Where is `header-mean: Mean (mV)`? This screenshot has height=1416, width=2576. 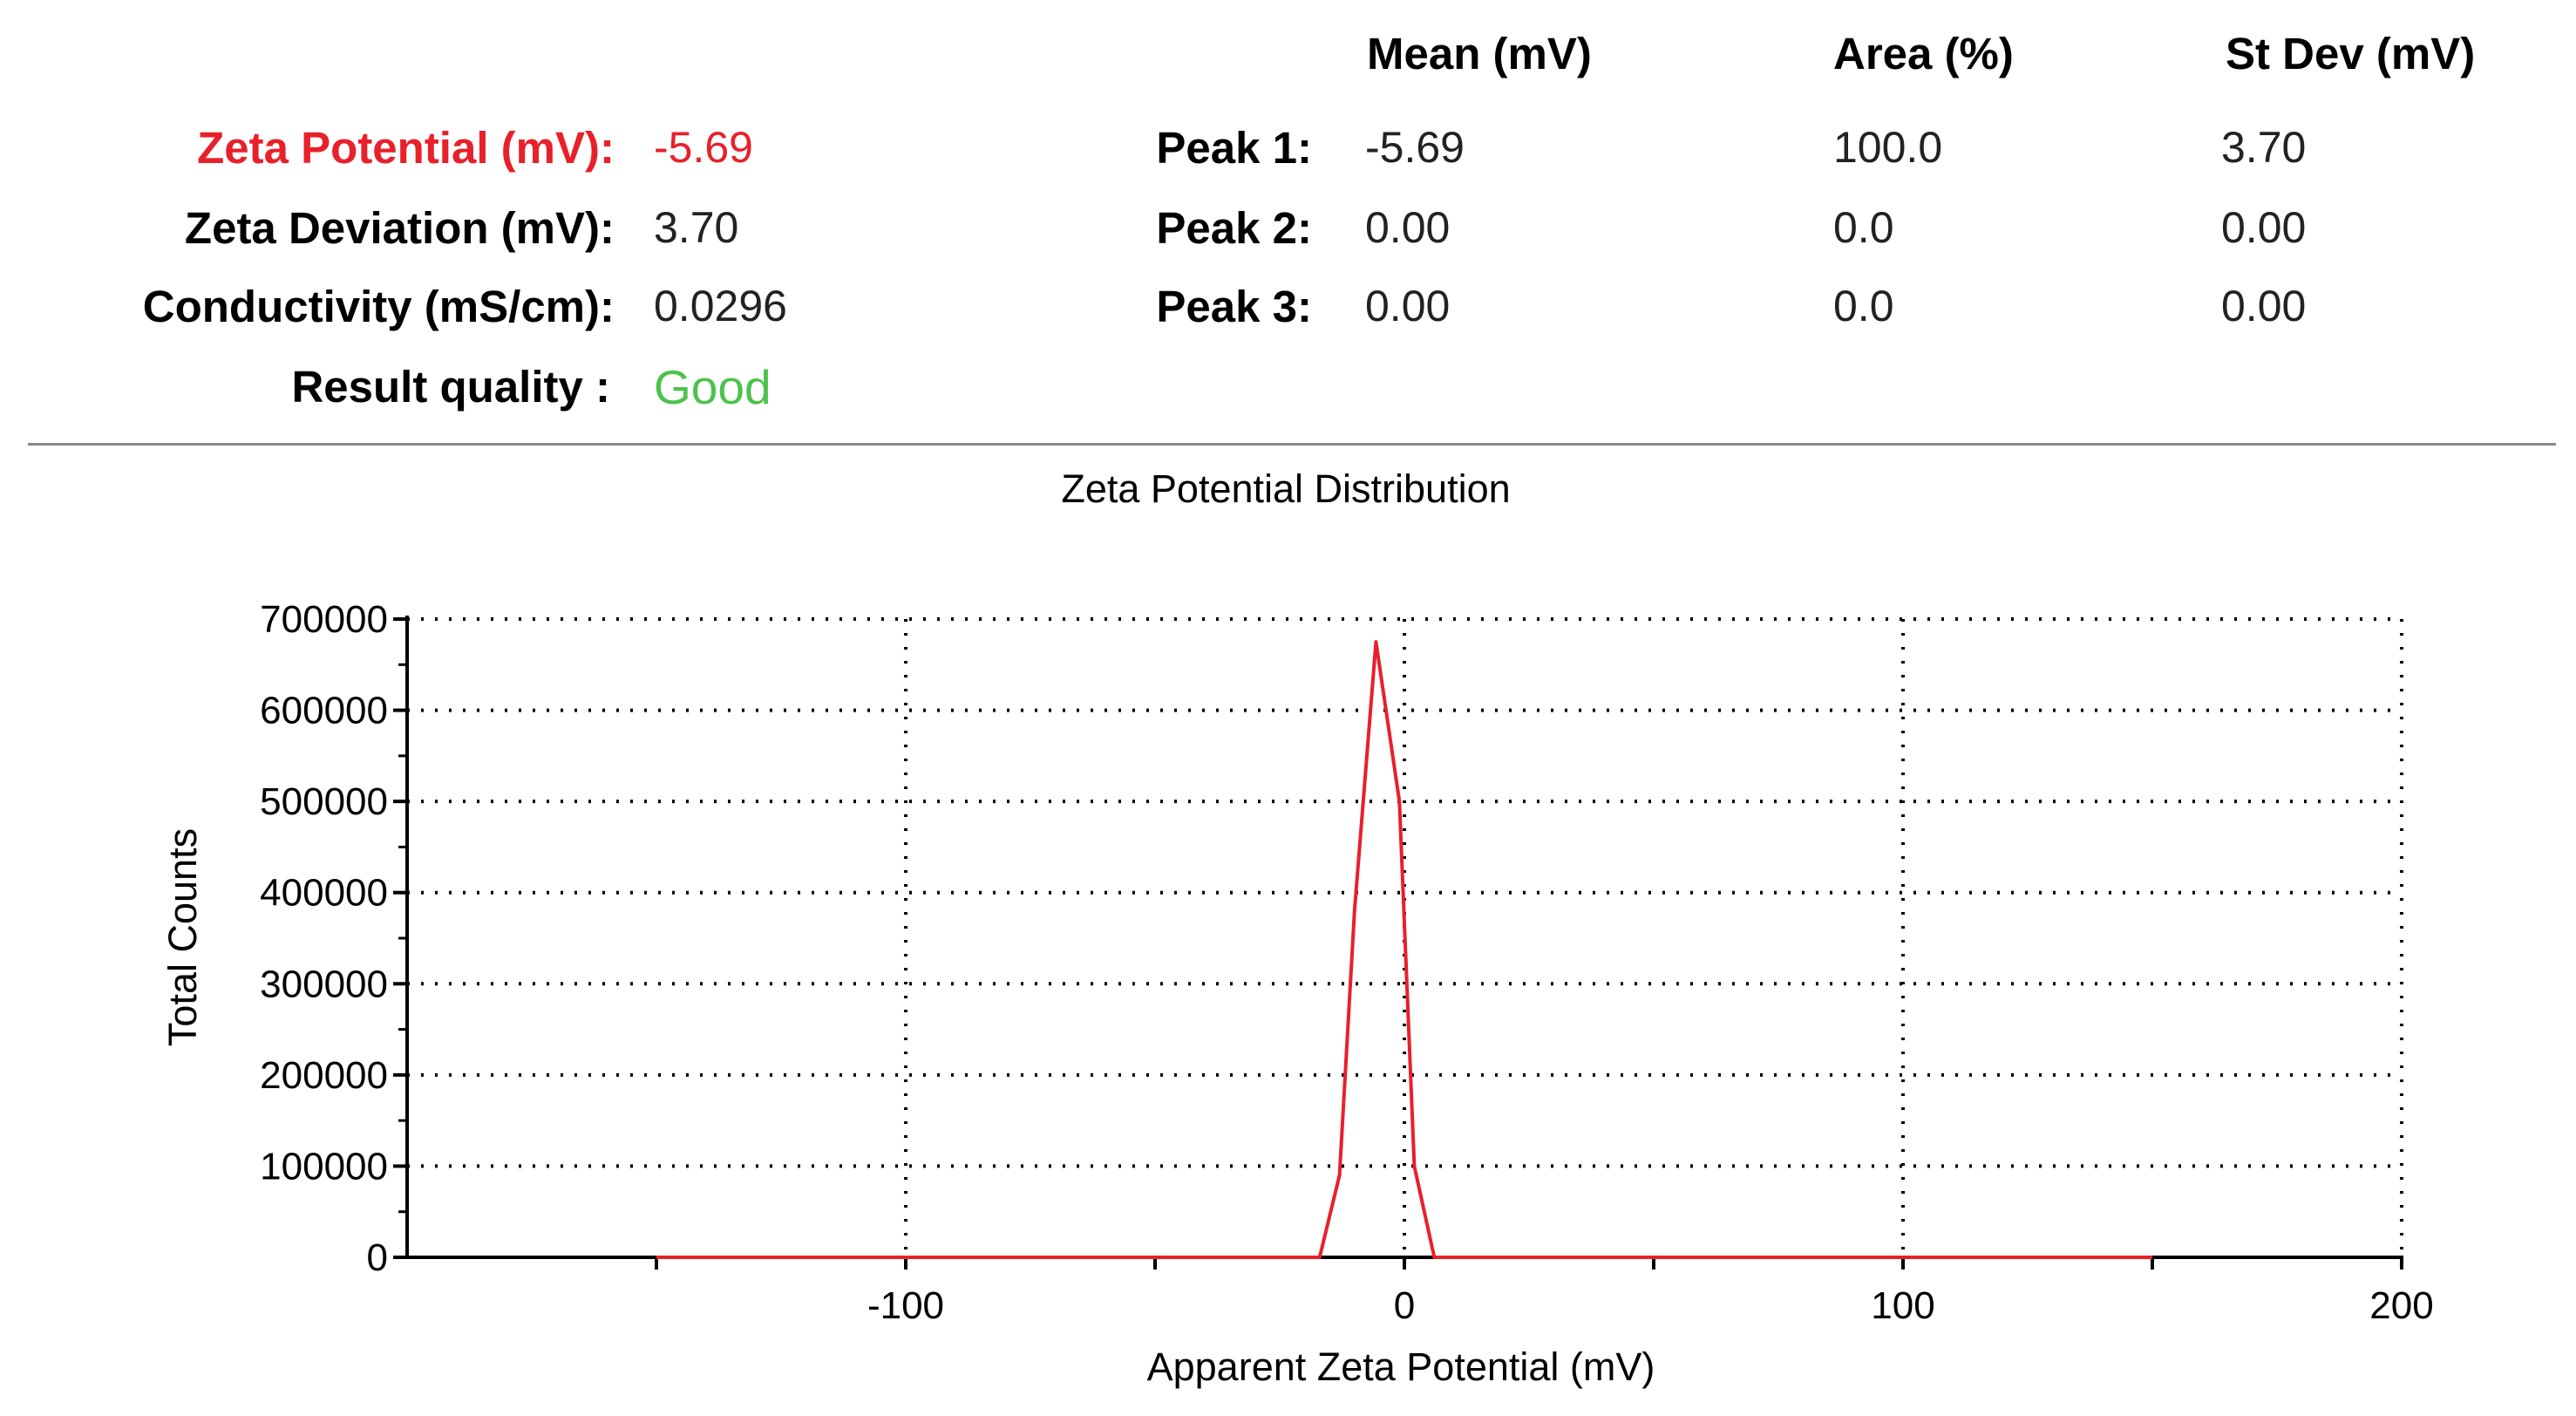 header-mean: Mean (mV) is located at coordinates (1479, 53).